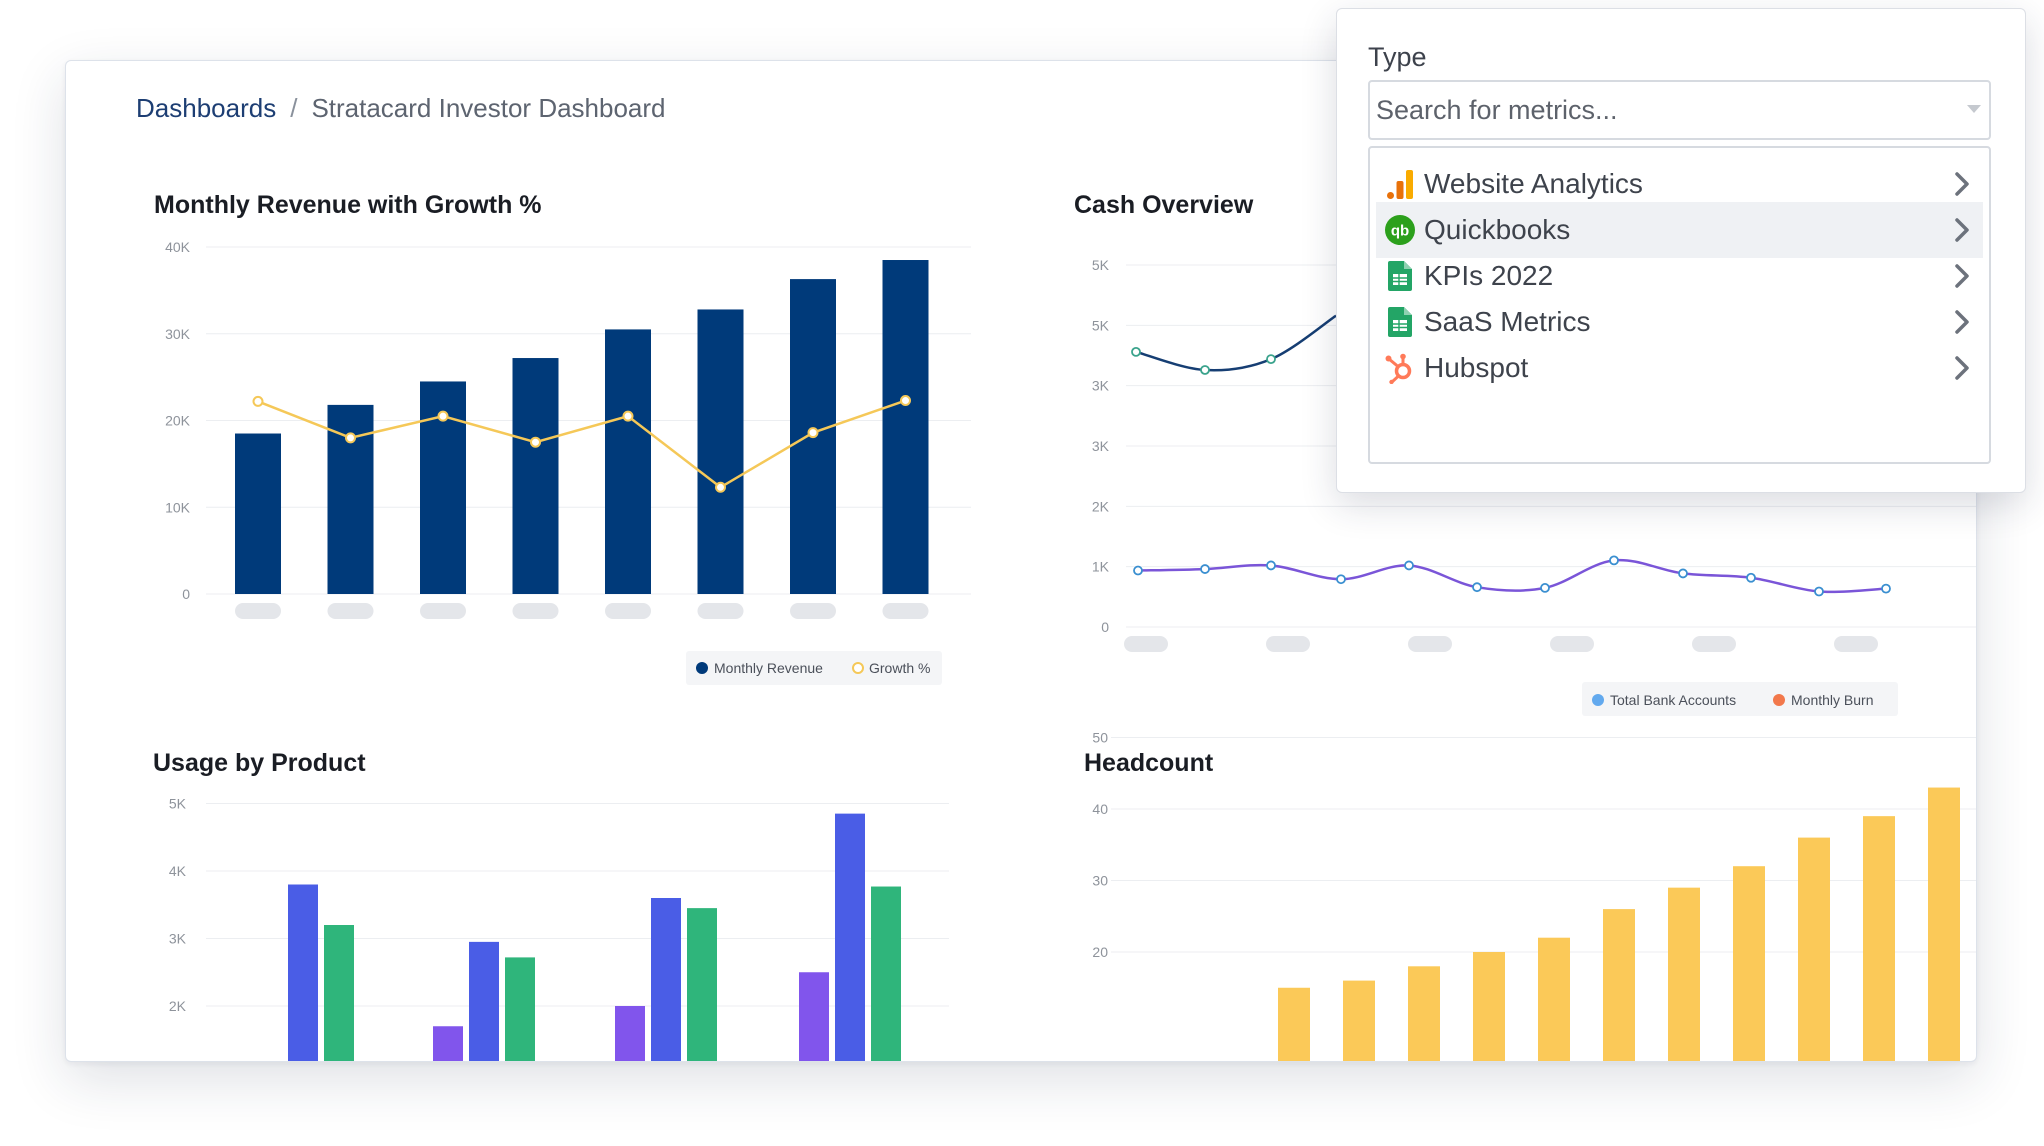  Describe the element at coordinates (1476, 367) in the screenshot. I see `list-item-label: Hubspot` at that location.